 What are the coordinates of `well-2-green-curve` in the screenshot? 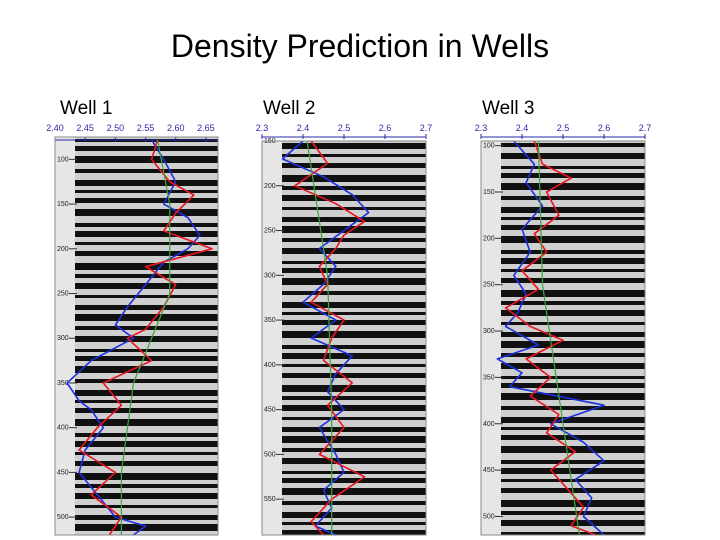 It's located at (319, 337).